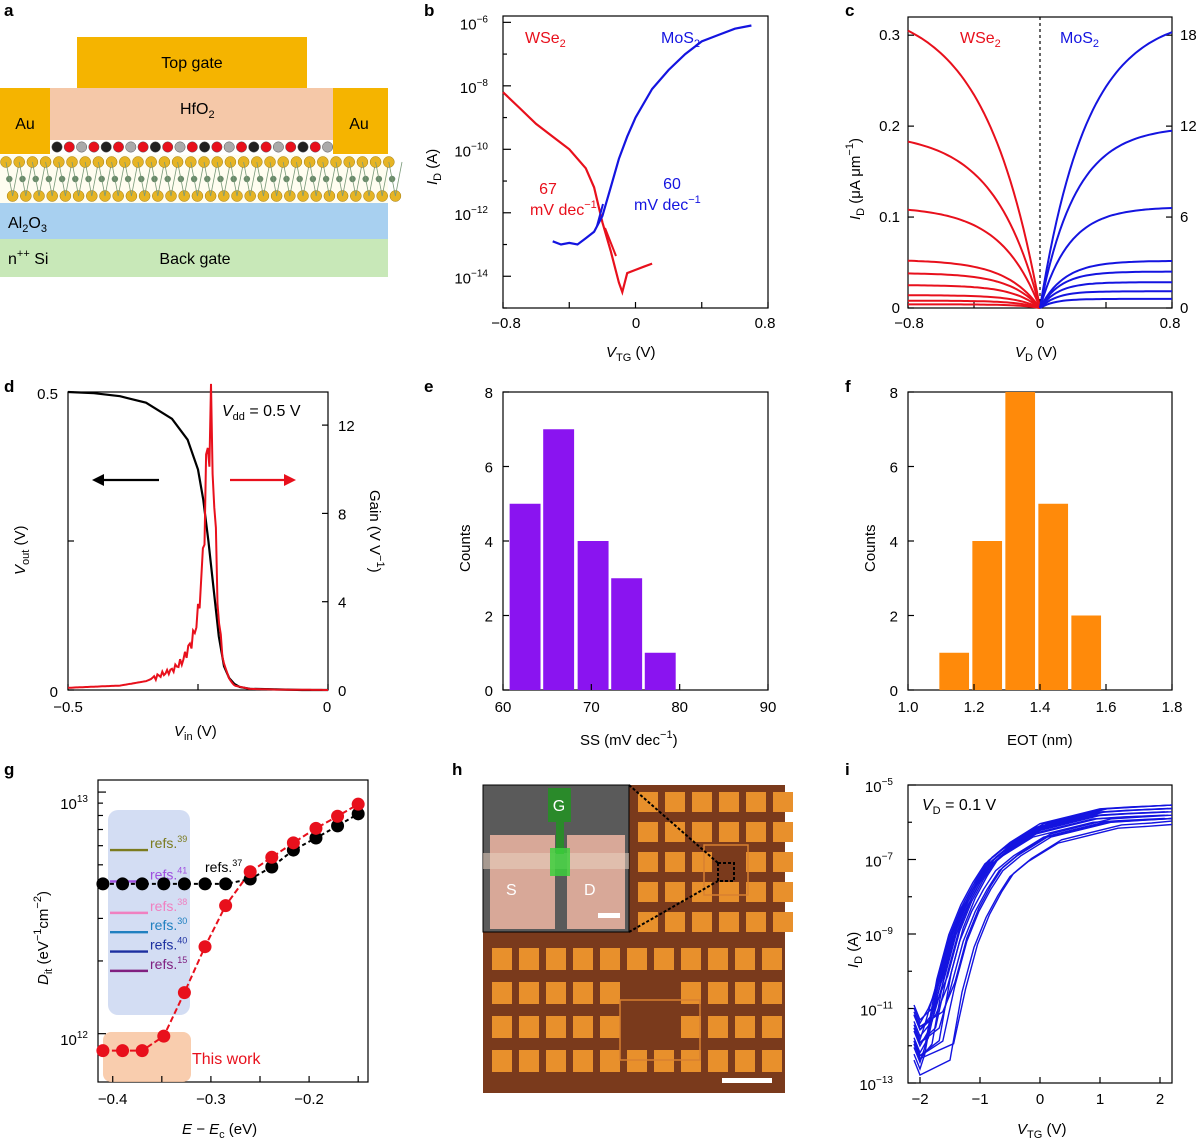 The height and width of the screenshot is (1142, 1200). I want to click on plot-c-xtick-1: 0, so click(1040, 323).